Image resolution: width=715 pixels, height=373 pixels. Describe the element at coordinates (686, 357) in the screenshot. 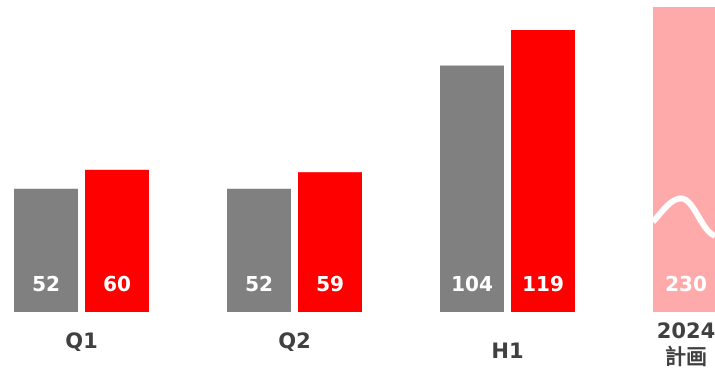

I see `category-label-plan-line-2: 計画` at that location.